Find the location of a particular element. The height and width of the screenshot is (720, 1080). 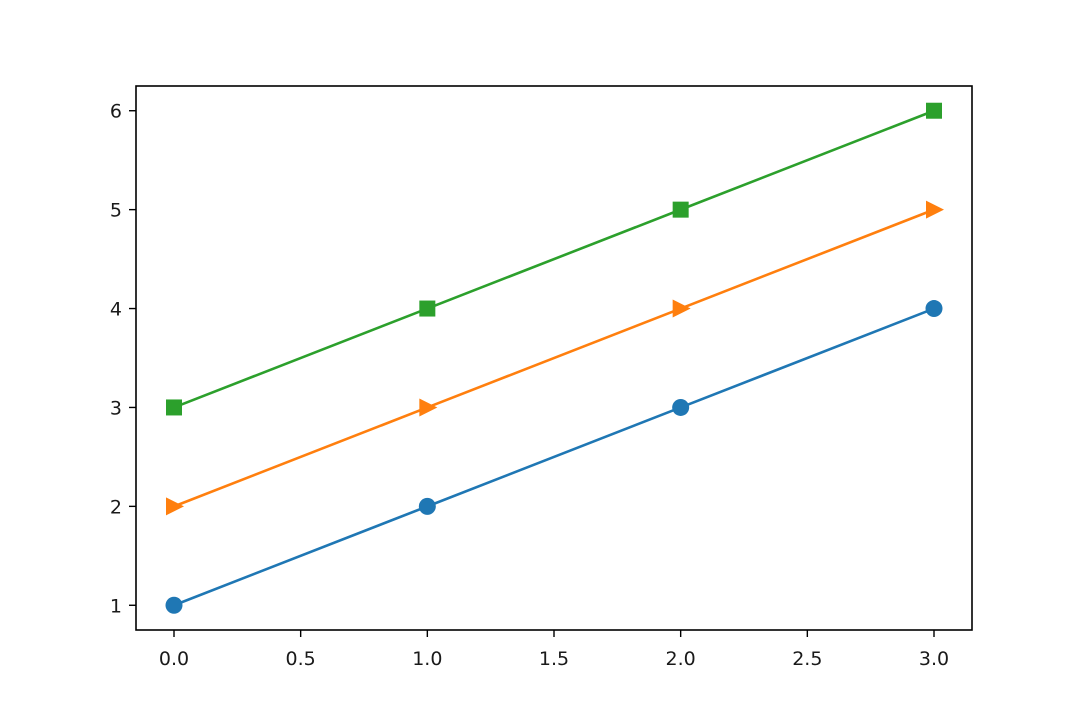

y-tick-label: 5 is located at coordinates (116, 211).